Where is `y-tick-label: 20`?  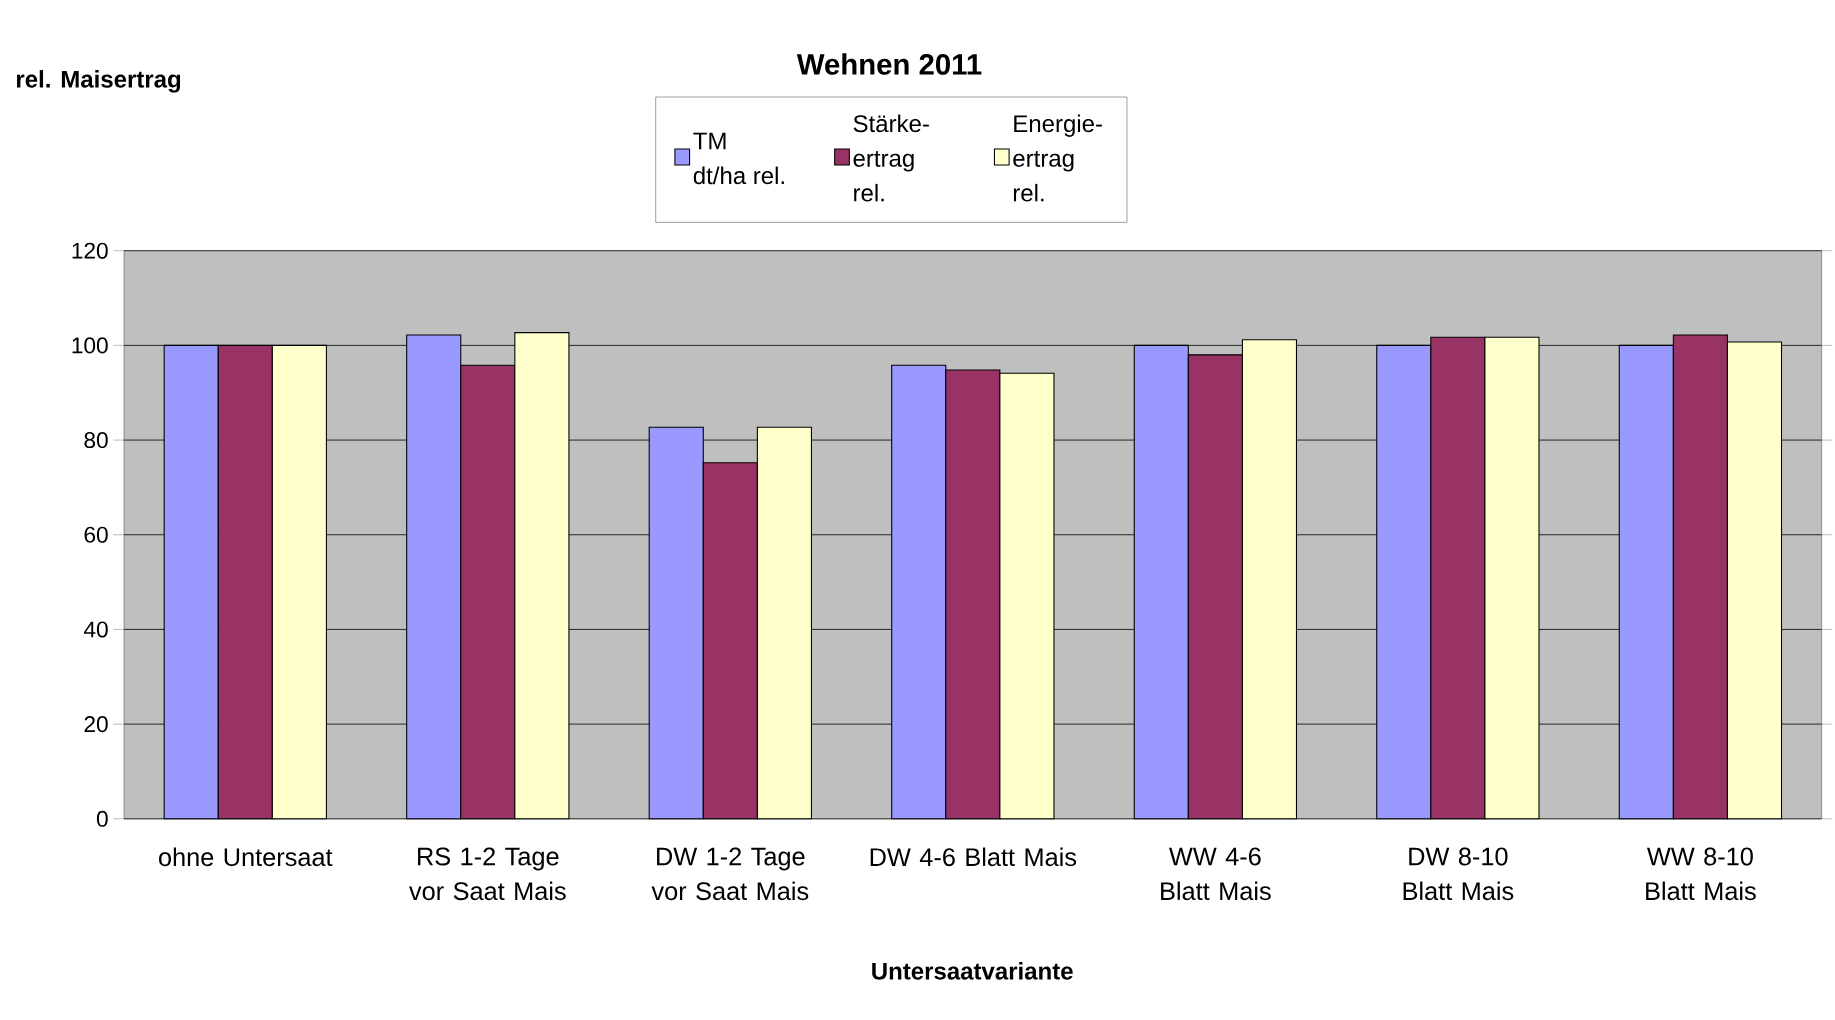 y-tick-label: 20 is located at coordinates (96, 724).